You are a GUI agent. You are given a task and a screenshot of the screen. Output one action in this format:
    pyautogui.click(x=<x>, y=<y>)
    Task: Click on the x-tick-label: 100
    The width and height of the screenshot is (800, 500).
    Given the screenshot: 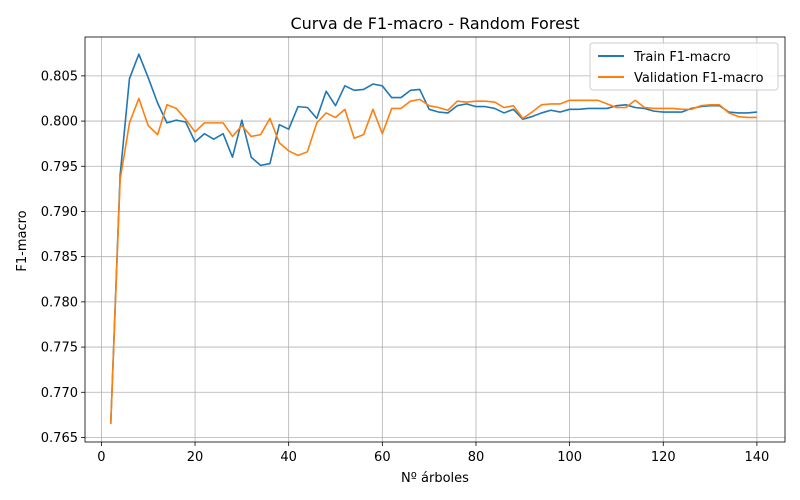 What is the action you would take?
    pyautogui.click(x=569, y=457)
    